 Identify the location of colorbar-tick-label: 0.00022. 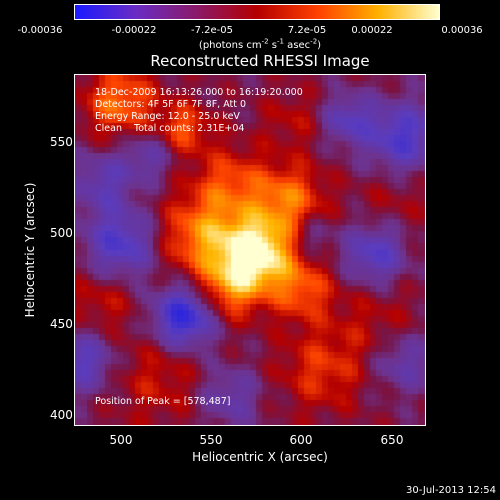
(372, 30).